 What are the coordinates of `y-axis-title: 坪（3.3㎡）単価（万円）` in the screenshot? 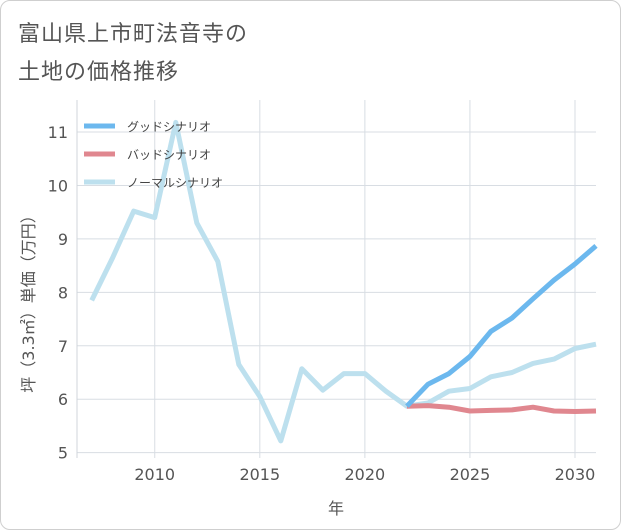 It's located at (28, 299).